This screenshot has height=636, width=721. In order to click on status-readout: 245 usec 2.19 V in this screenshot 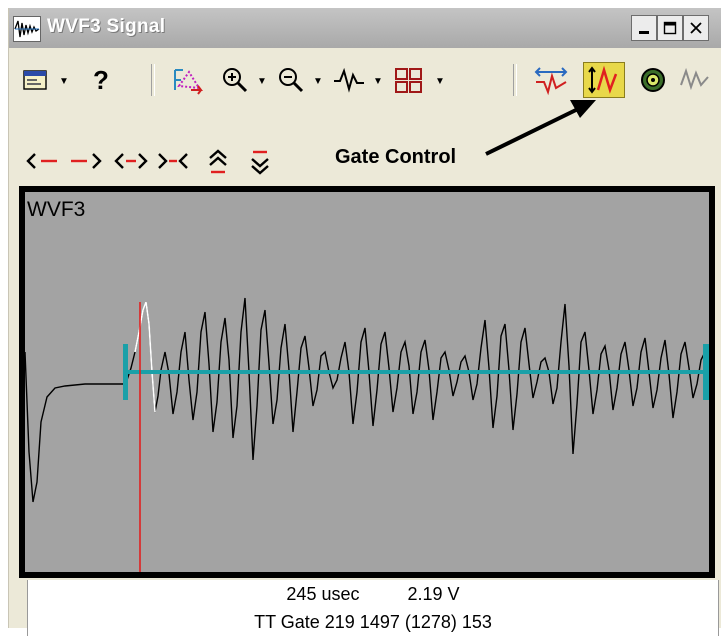, I will do `click(373, 594)`.